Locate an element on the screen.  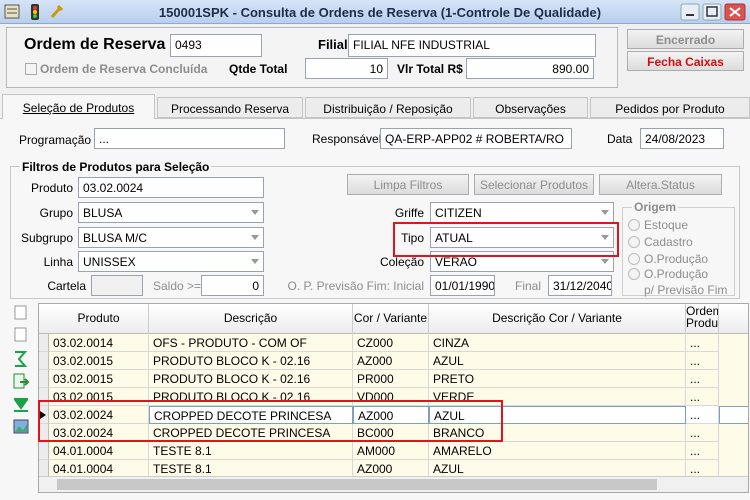
tab: Distribuição / Reposição is located at coordinates (388, 107).